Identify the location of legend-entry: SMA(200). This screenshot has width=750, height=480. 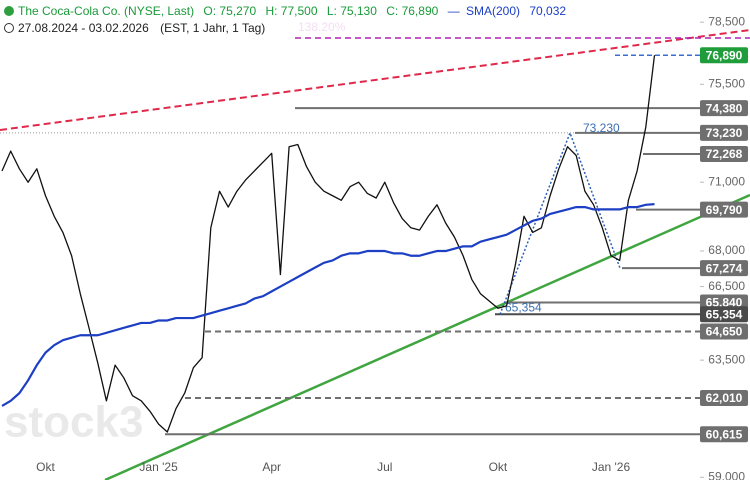
(493, 11).